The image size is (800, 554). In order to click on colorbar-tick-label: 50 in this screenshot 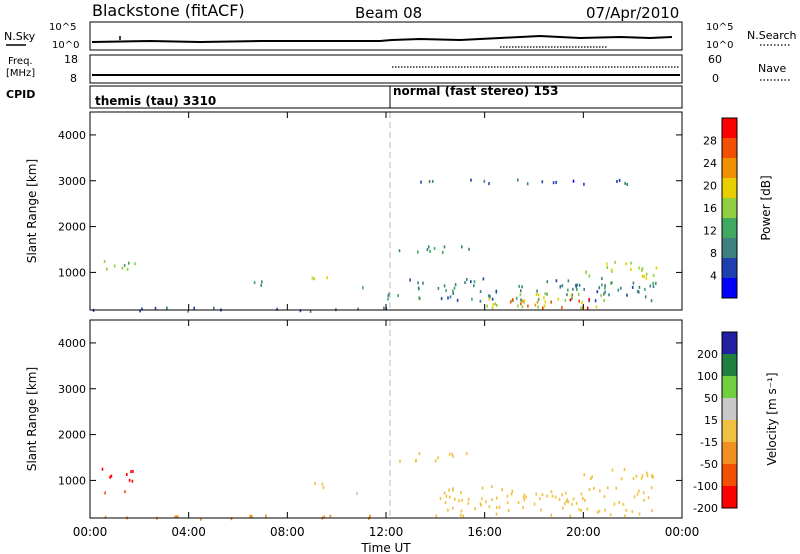, I will do `click(711, 398)`.